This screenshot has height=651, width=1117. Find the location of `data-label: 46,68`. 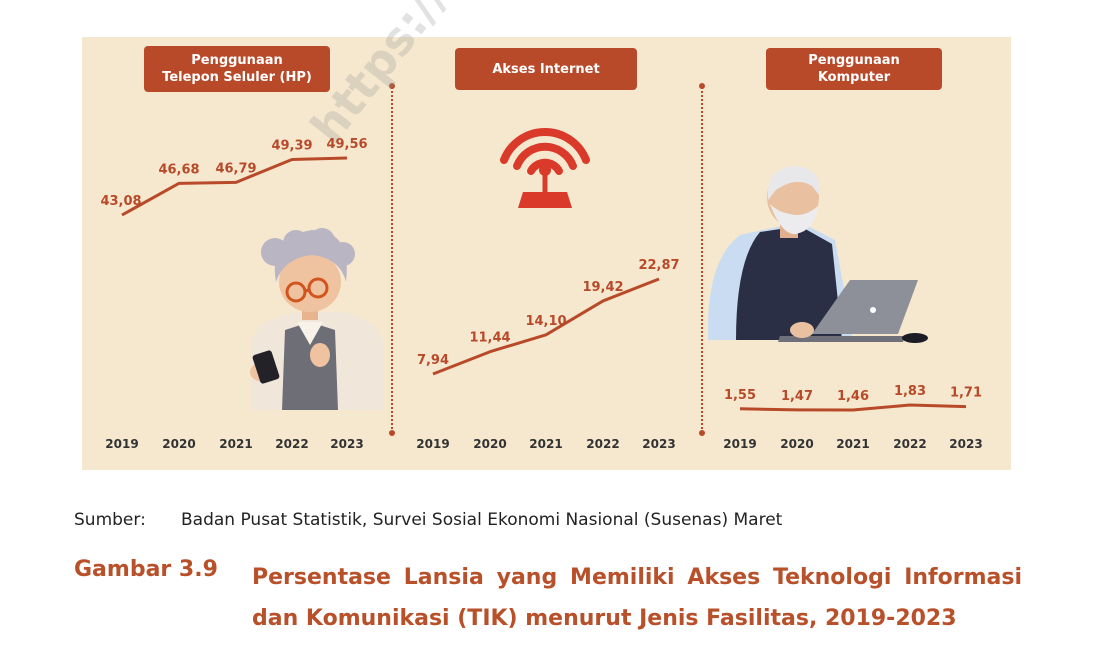

data-label: 46,68 is located at coordinates (178, 169).